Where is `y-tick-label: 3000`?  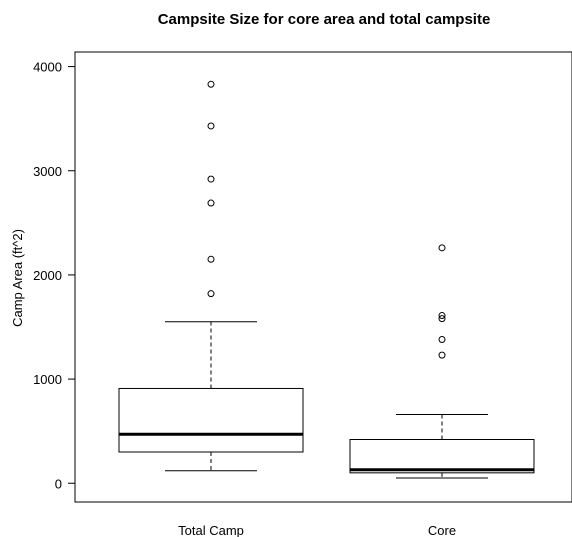 y-tick-label: 3000 is located at coordinates (47, 171).